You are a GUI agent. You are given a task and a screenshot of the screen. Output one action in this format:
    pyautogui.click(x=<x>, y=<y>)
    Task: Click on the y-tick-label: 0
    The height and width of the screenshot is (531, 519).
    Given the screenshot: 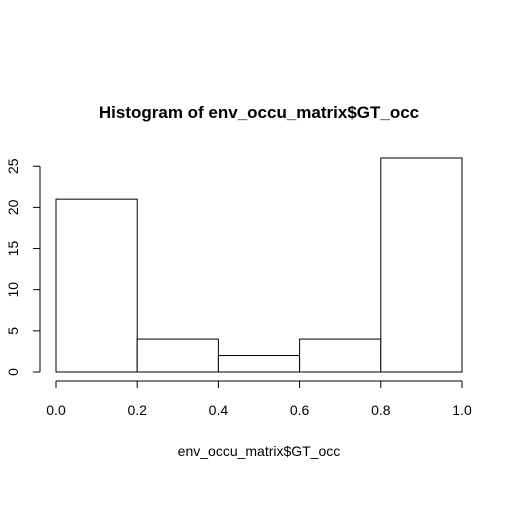 What is the action you would take?
    pyautogui.click(x=13, y=372)
    